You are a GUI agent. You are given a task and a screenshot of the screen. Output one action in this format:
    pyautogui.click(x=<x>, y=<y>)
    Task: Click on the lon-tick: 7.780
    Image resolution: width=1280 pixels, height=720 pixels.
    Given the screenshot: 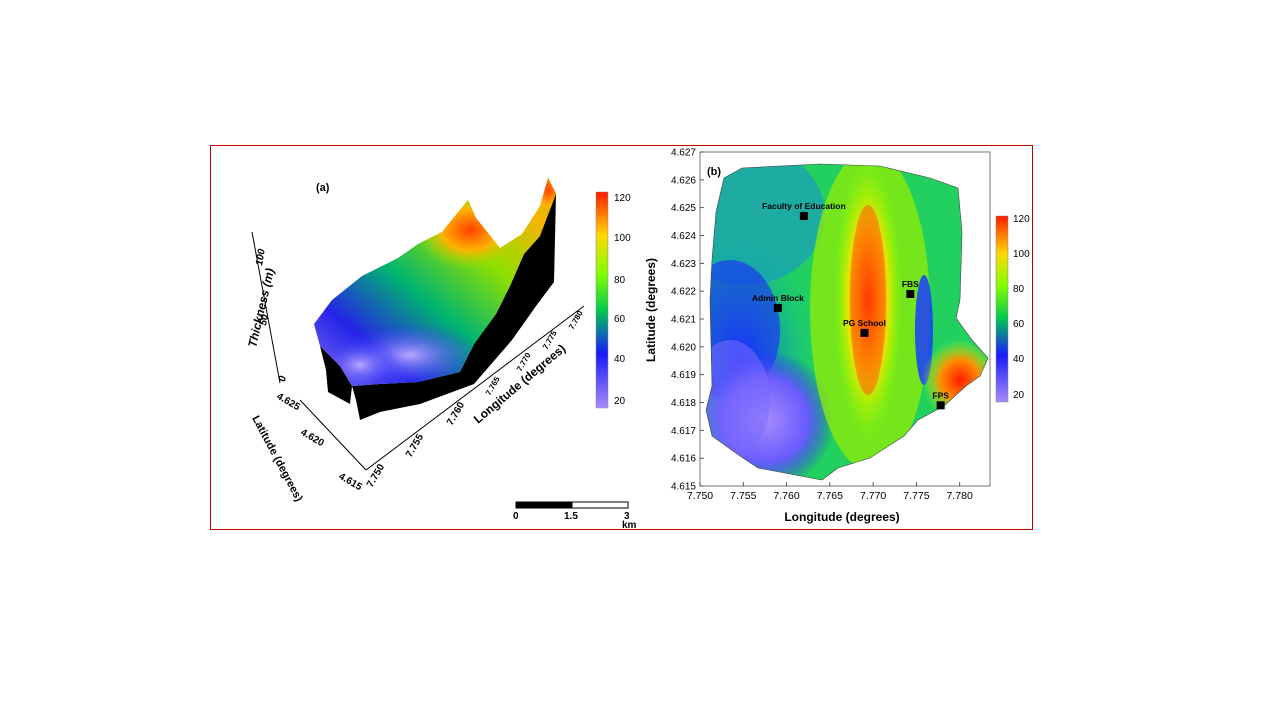 What is the action you would take?
    pyautogui.click(x=576, y=320)
    